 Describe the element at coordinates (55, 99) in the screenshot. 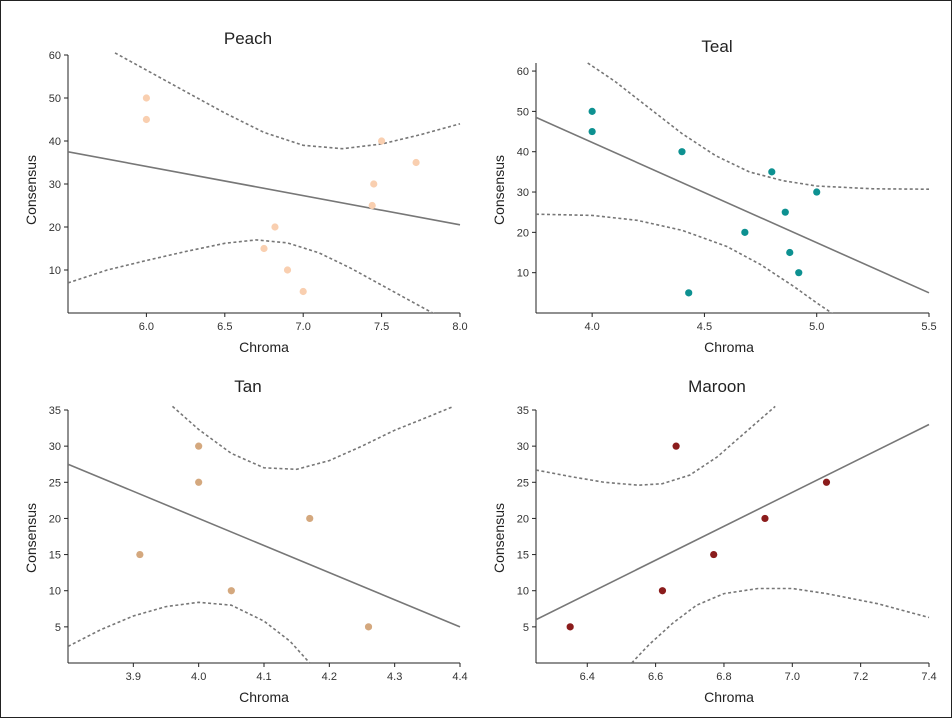

I see `y-tick-label-peach: 50` at that location.